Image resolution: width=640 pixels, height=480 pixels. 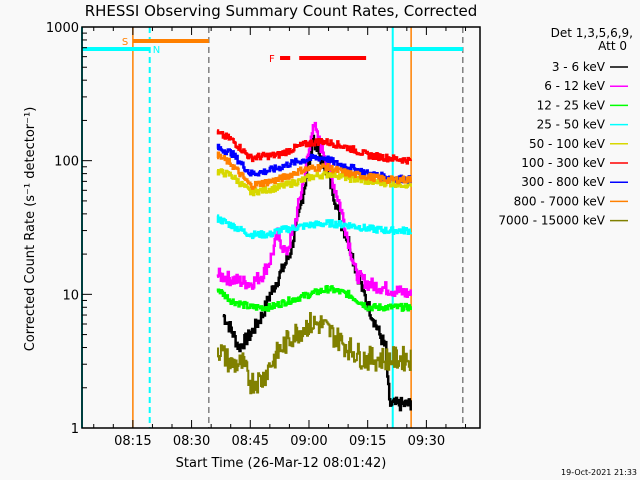 What do you see at coordinates (592, 33) in the screenshot?
I see `legend-header-1: Det 1,3,5,6,9,` at bounding box center [592, 33].